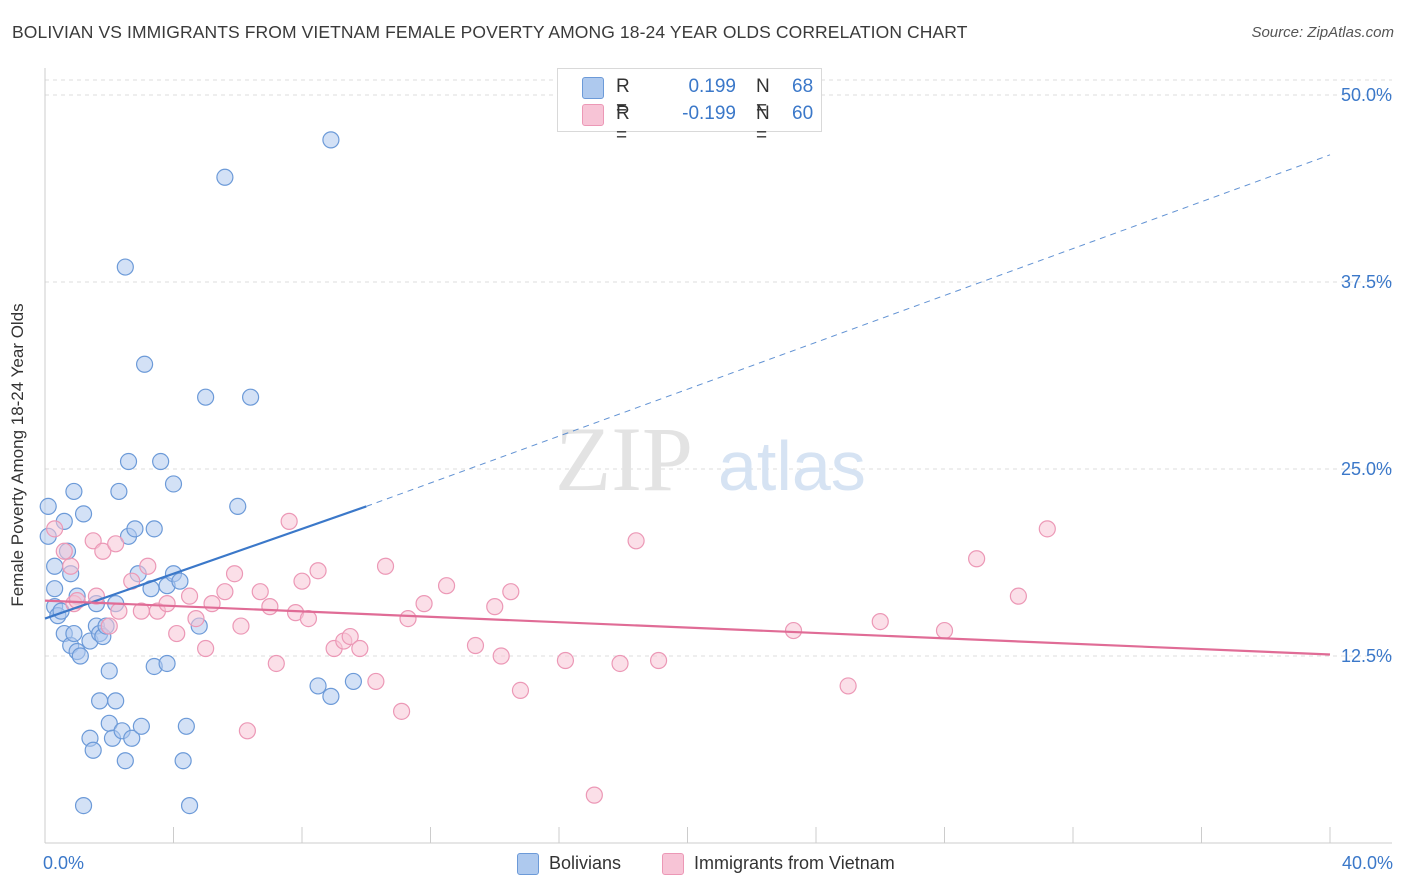 This screenshot has width=1406, height=892. I want to click on watermark-atlas: atlas, so click(792, 466).